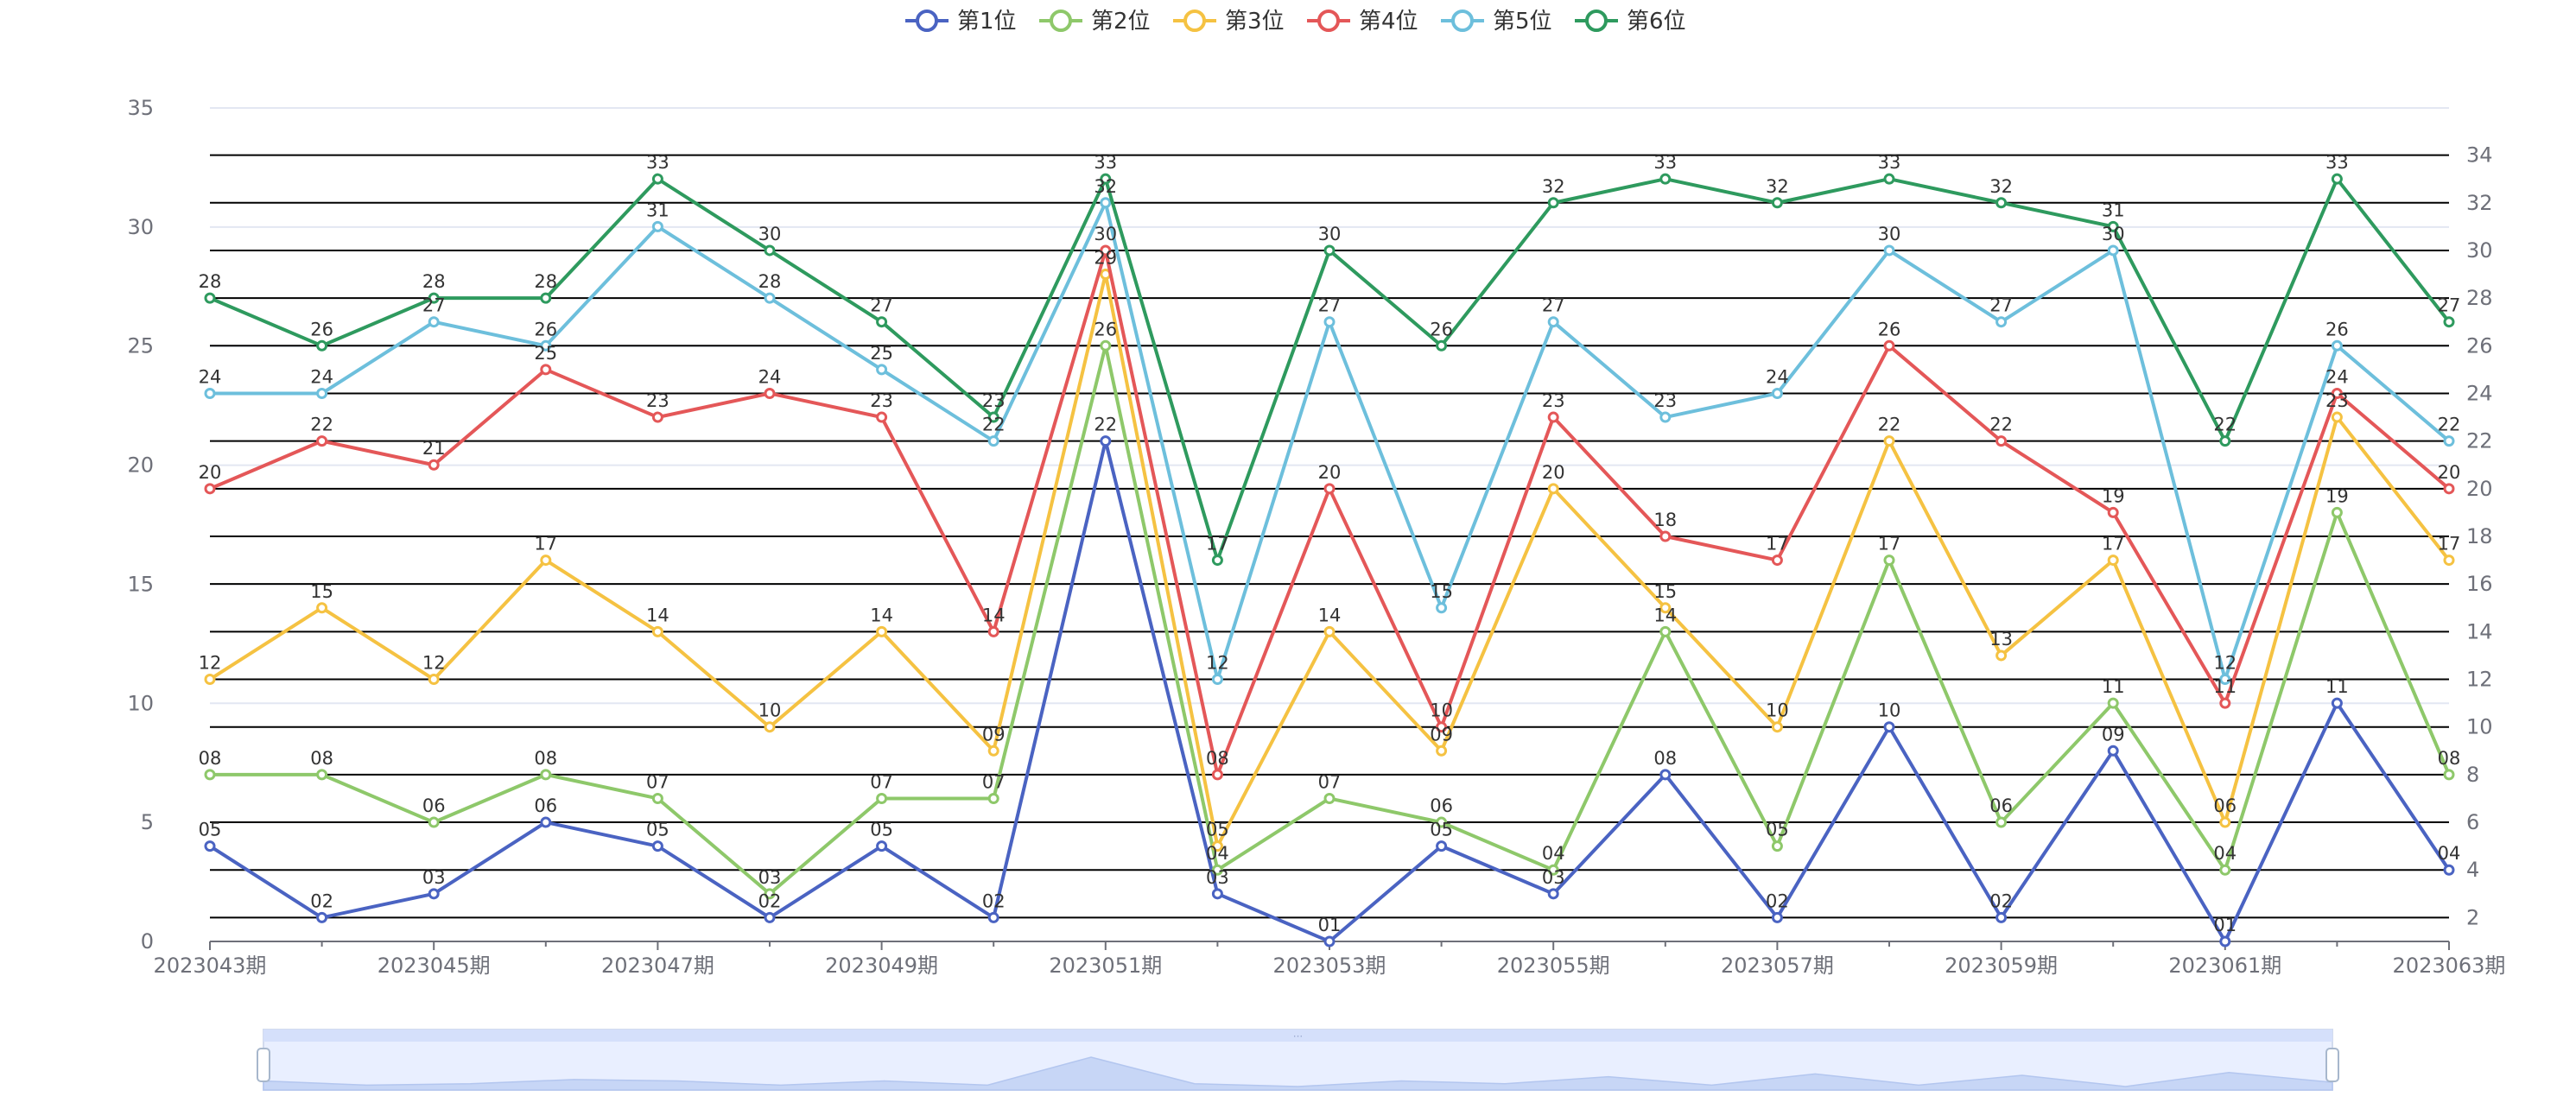 The height and width of the screenshot is (1109, 2576). What do you see at coordinates (961, 22) in the screenshot?
I see `legend-item-1: 第1位` at bounding box center [961, 22].